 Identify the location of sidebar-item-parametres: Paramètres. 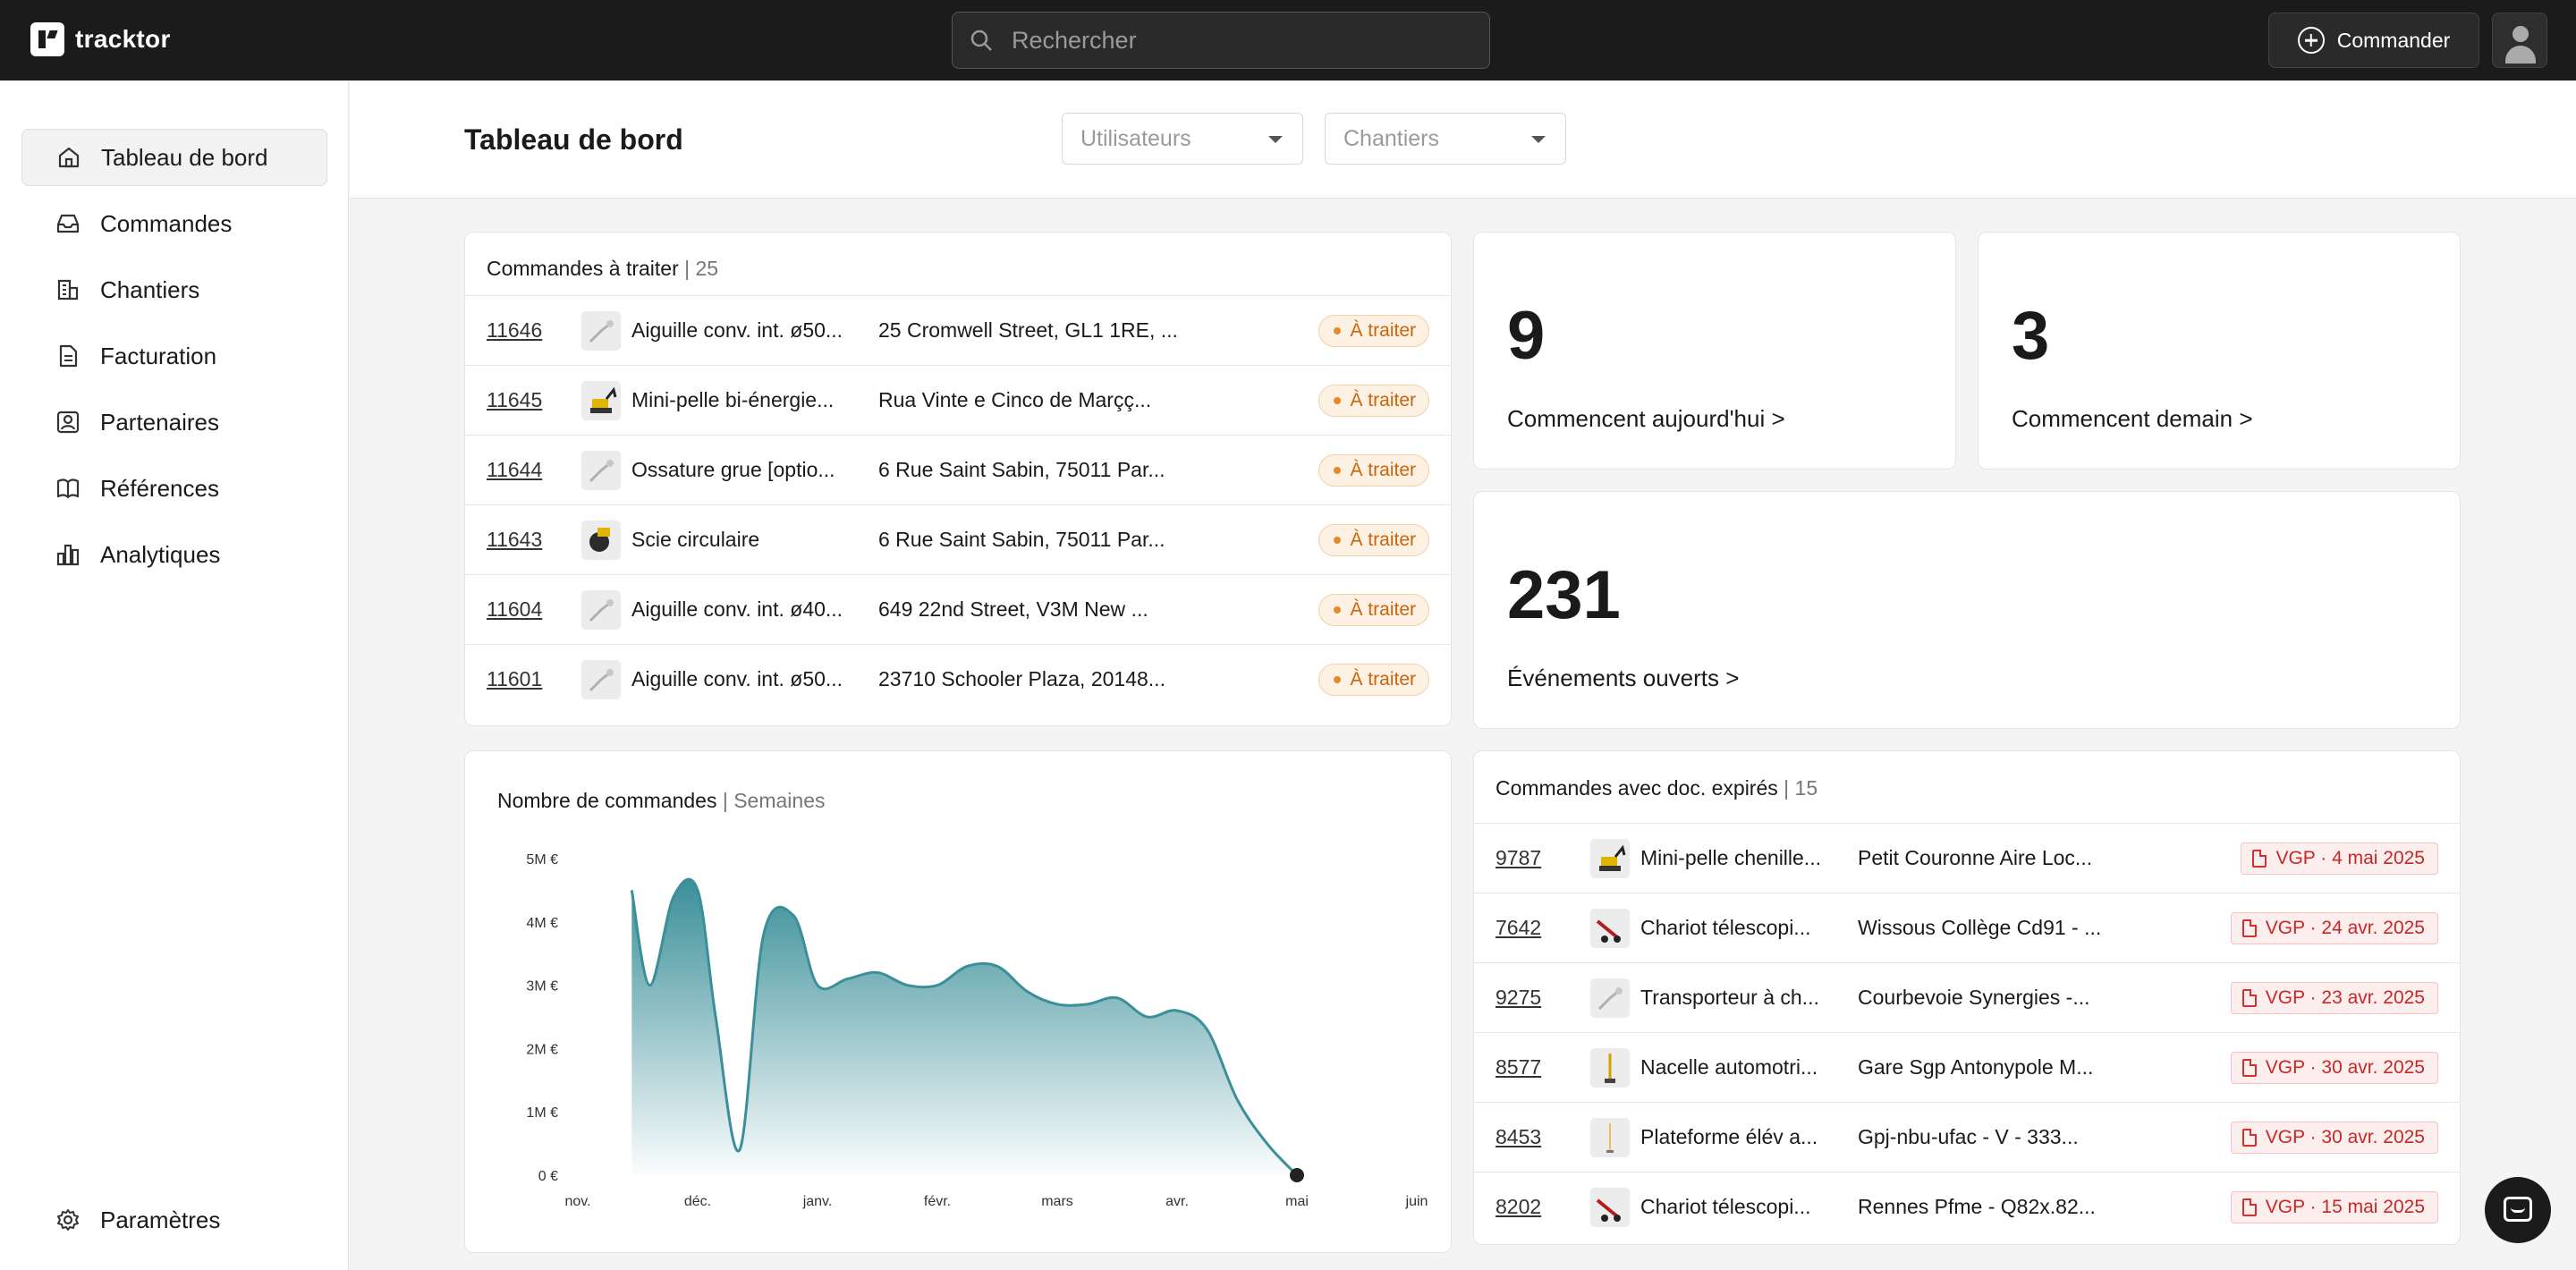
(174, 1220).